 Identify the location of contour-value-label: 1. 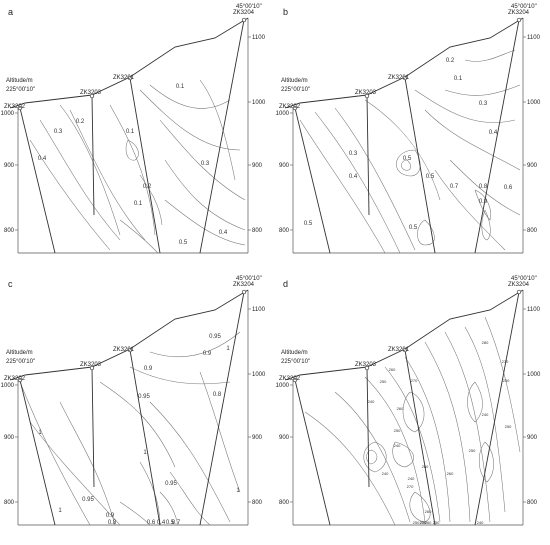
(145, 453).